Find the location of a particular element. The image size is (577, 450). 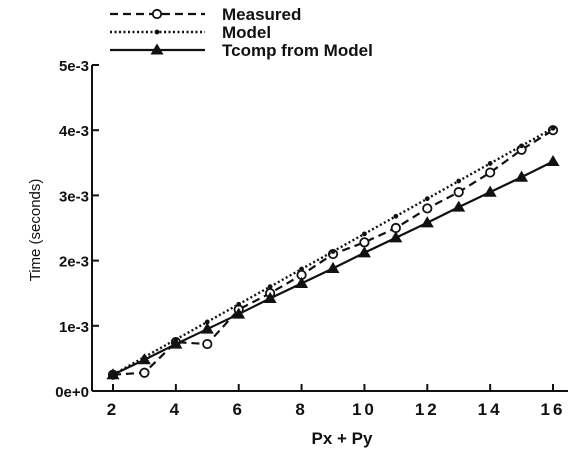

x-tick-label: 12 is located at coordinates (427, 409).